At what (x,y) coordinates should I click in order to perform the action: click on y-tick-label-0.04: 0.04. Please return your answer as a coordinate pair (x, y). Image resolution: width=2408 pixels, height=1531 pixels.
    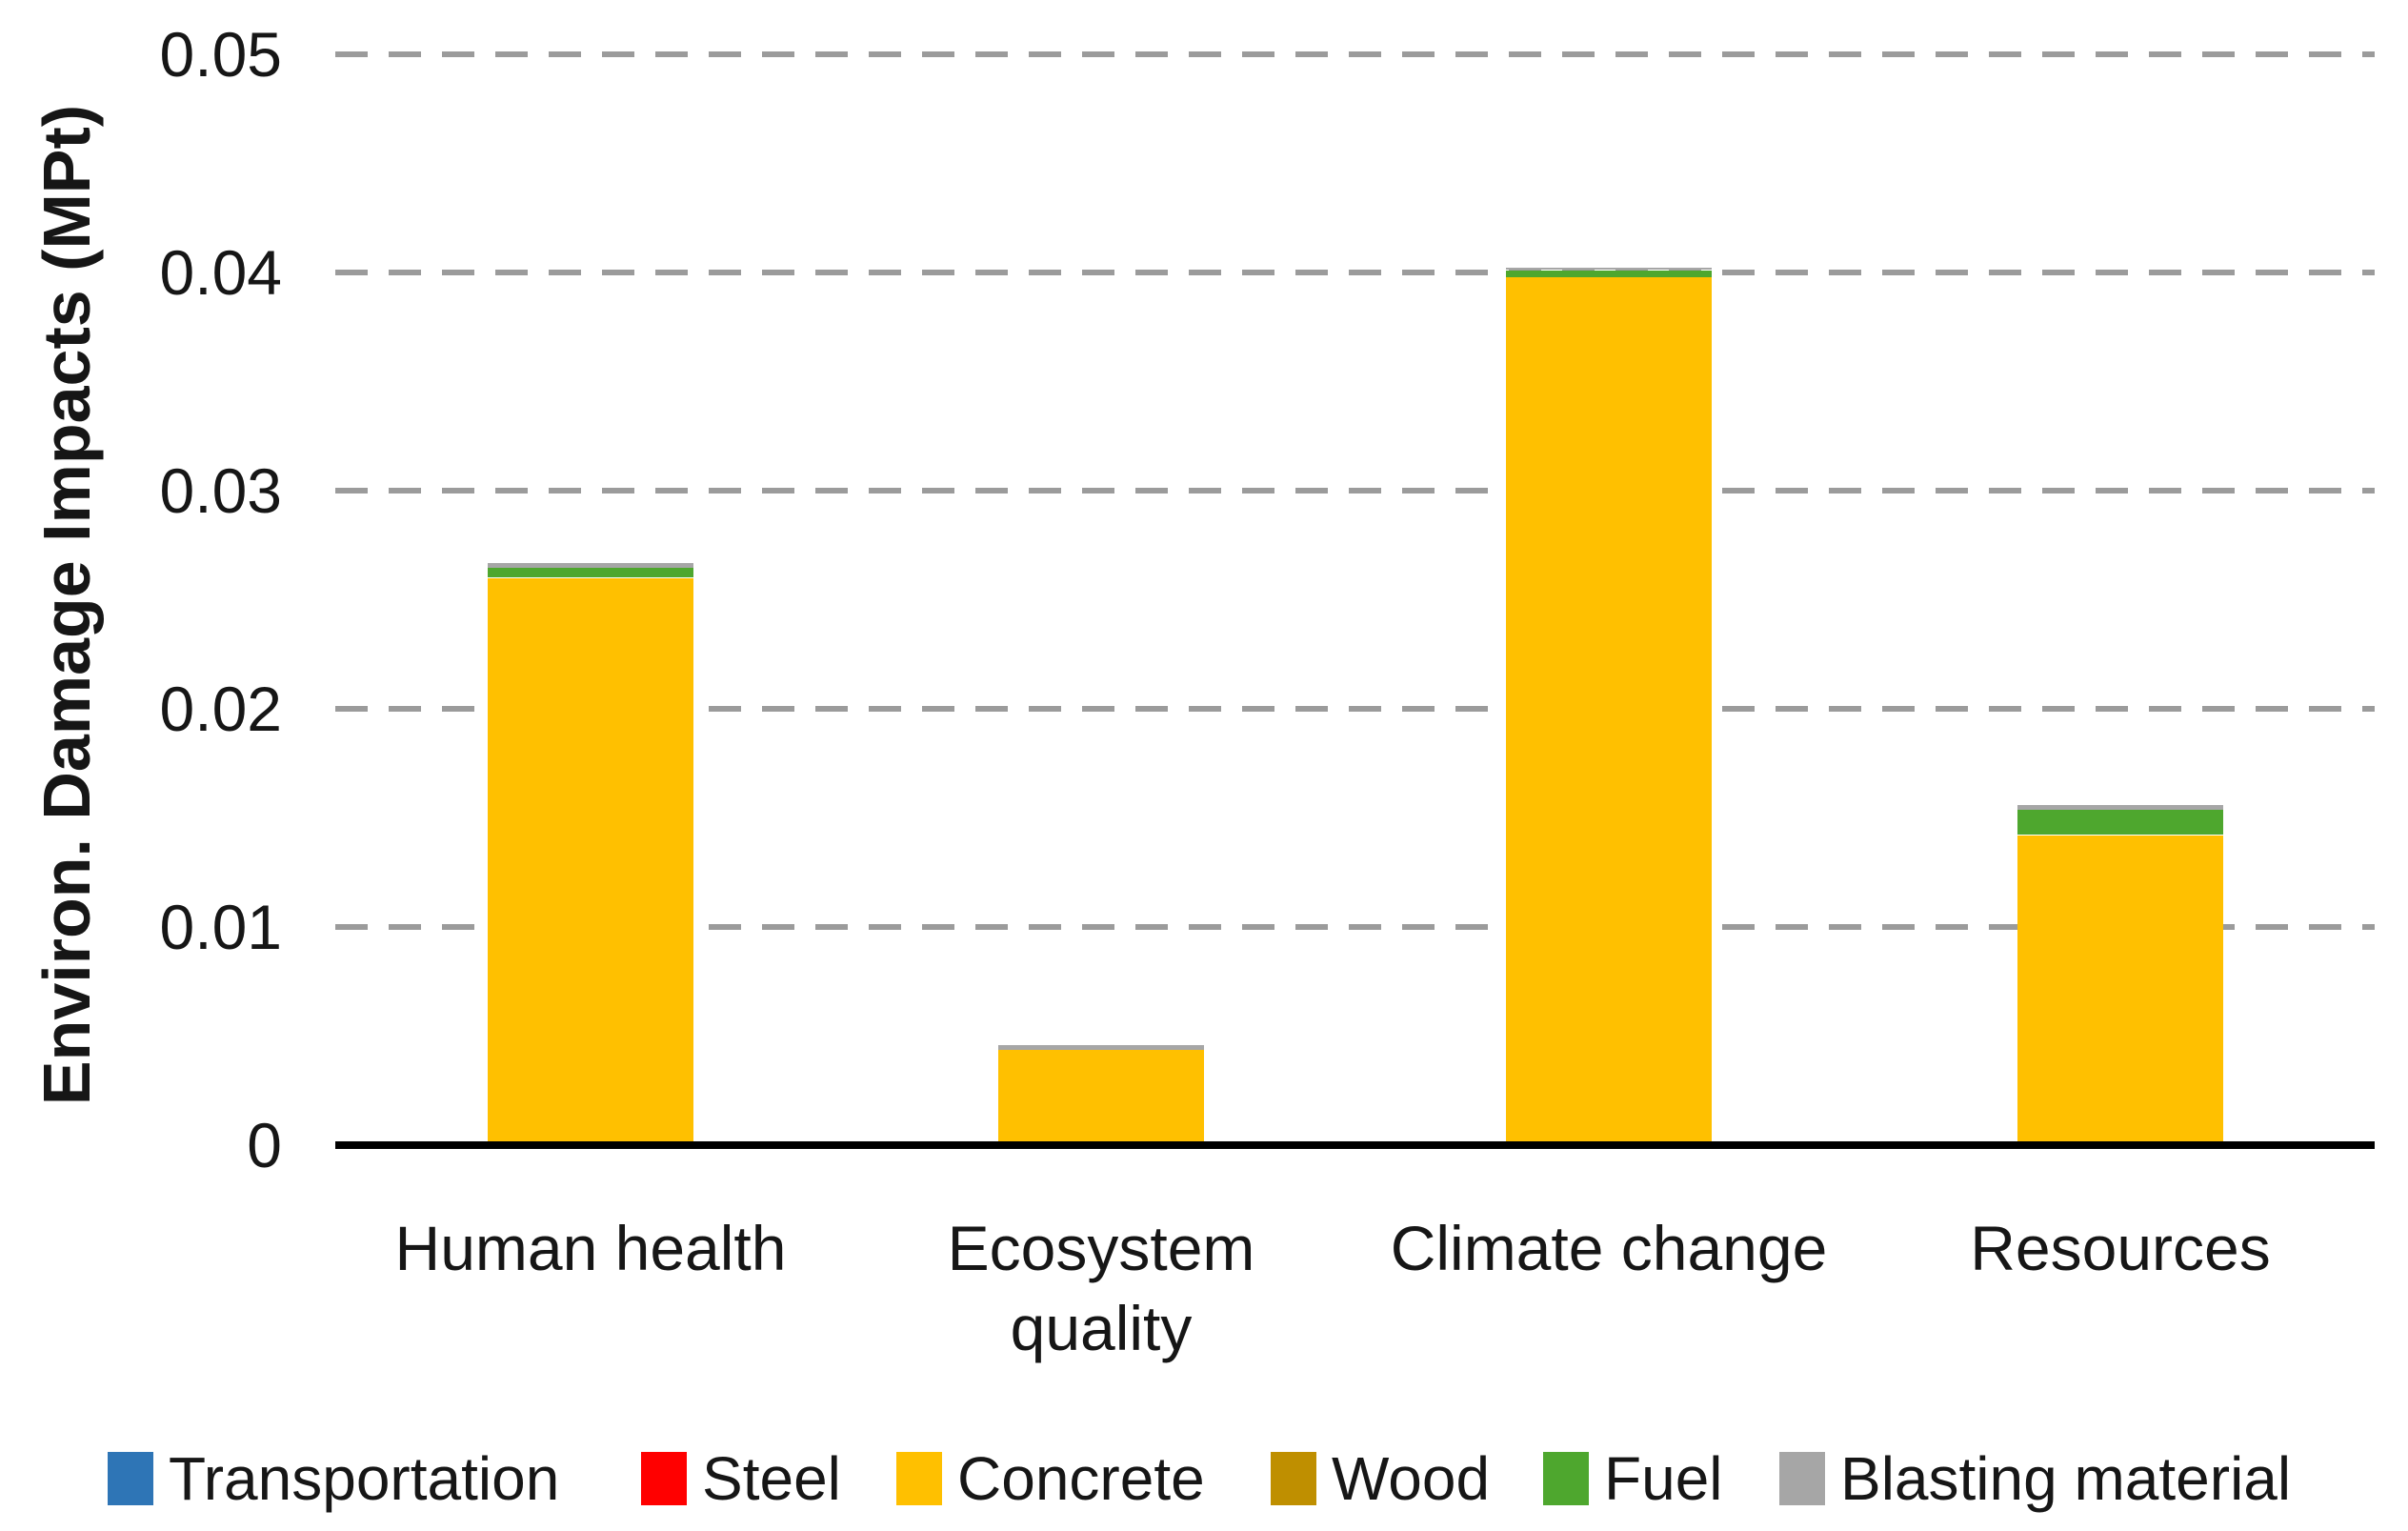
    Looking at the image, I should click on (220, 273).